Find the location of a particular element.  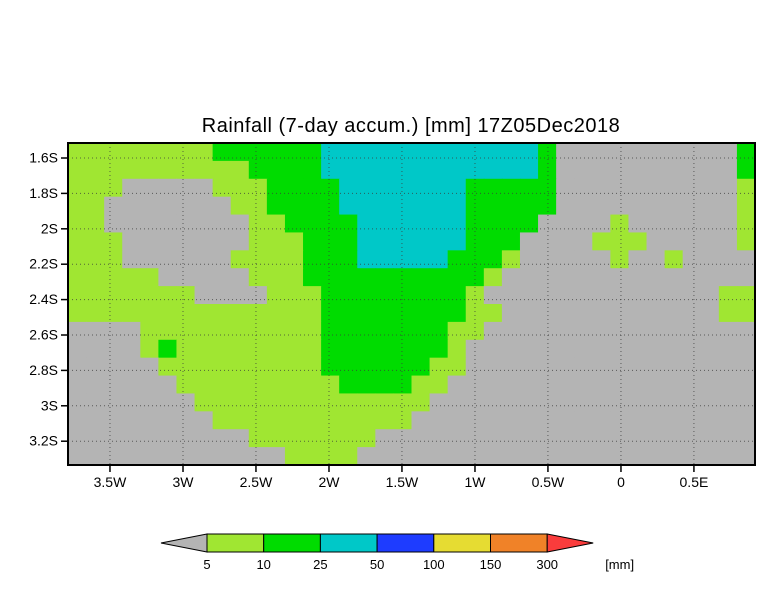

legend-threshold-label: 100 is located at coordinates (434, 564).